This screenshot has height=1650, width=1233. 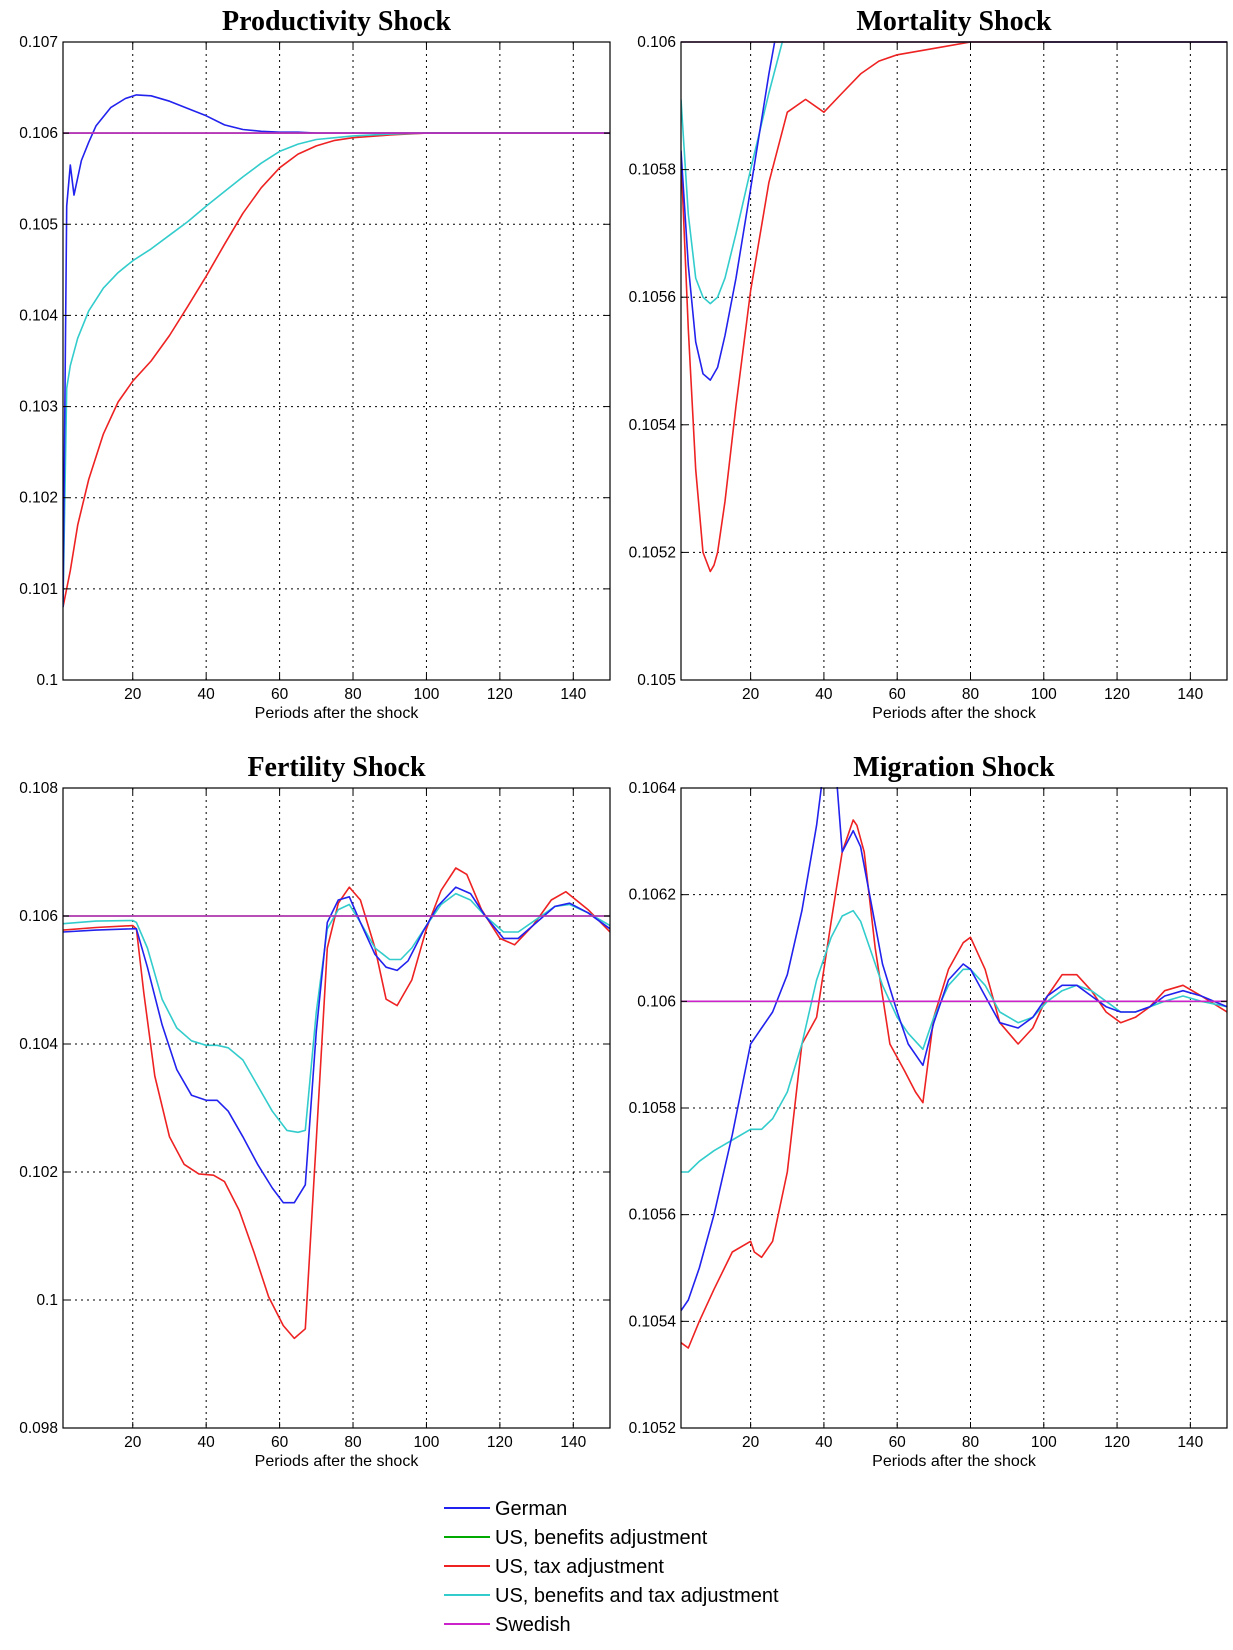 What do you see at coordinates (336, 21) in the screenshot?
I see `chart-title: Productivity Shock` at bounding box center [336, 21].